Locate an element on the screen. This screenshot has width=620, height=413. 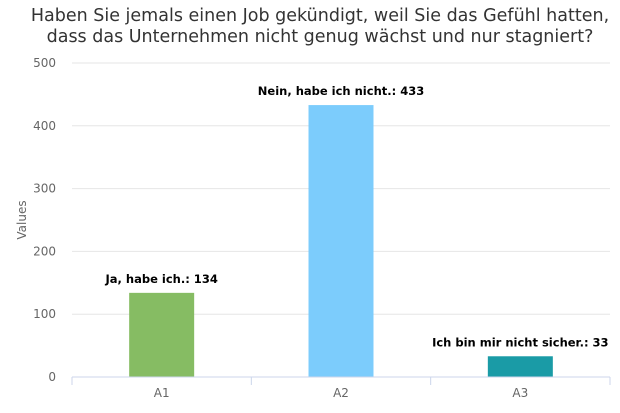
data-label: Ich bin mir nicht sicher.: 33 is located at coordinates (520, 342).